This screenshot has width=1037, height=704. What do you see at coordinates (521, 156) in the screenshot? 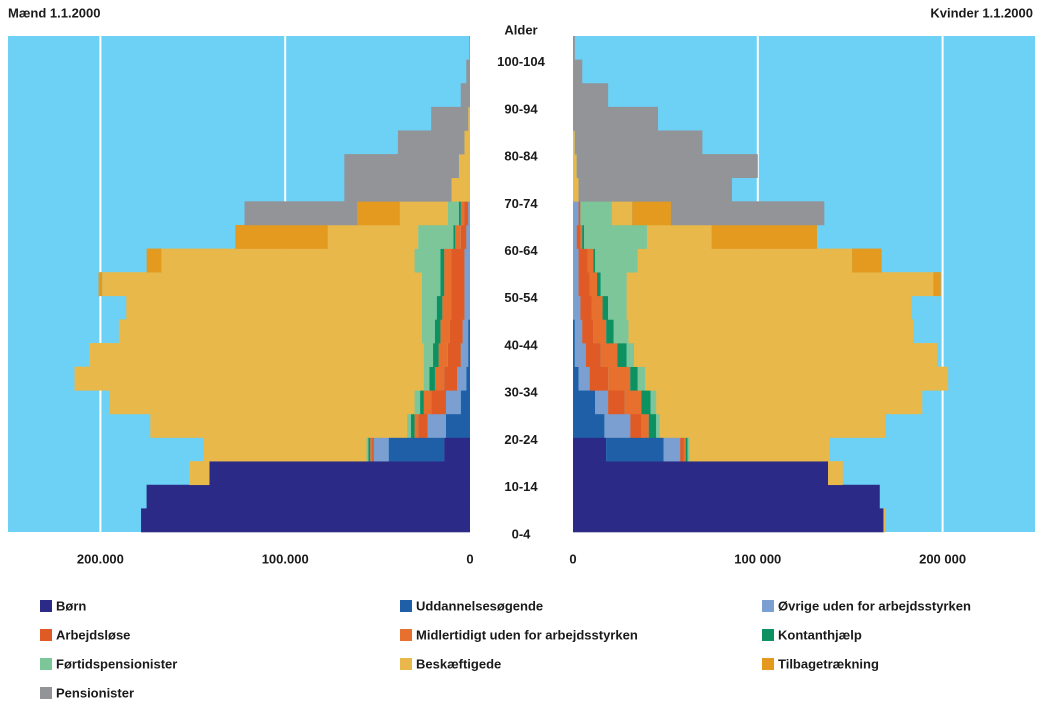
I see `y-tick-label: 80-84` at bounding box center [521, 156].